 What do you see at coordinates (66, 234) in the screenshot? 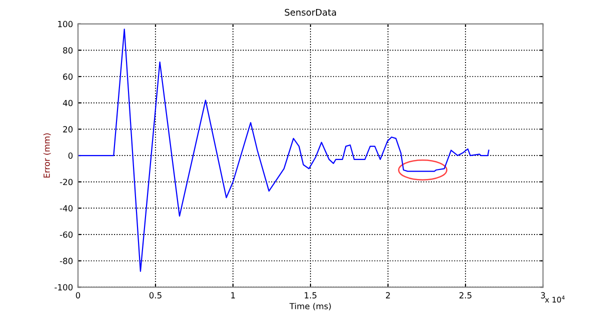
I see `y-tick-label: -60` at bounding box center [66, 234].